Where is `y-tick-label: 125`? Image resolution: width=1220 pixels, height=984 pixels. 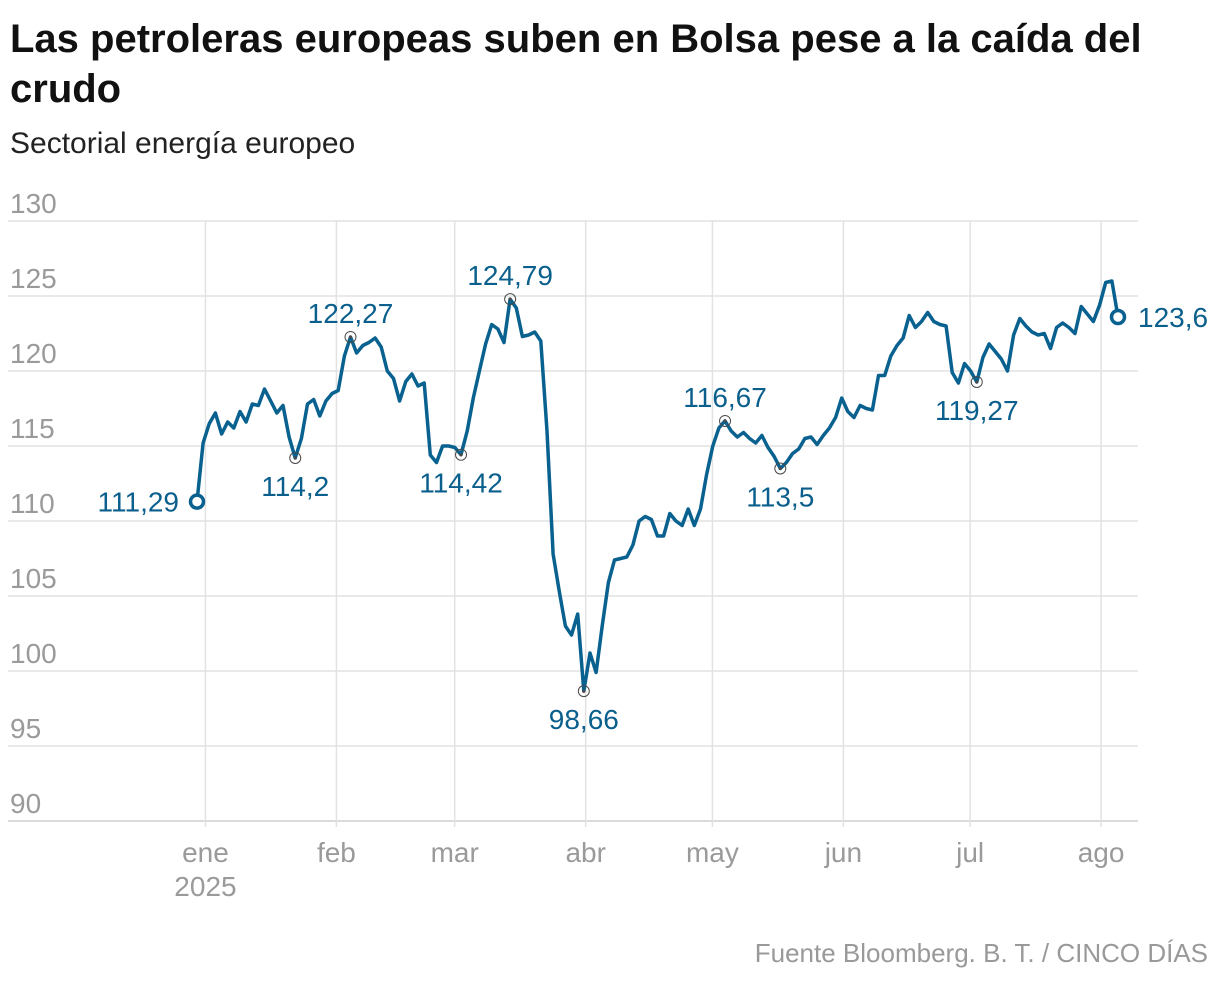
y-tick-label: 125 is located at coordinates (33, 278).